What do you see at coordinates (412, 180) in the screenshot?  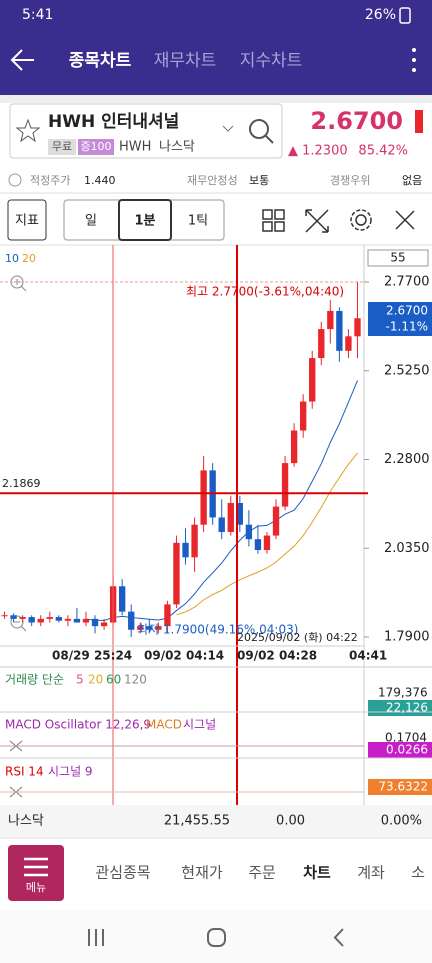 I see `rating-value: 없음` at bounding box center [412, 180].